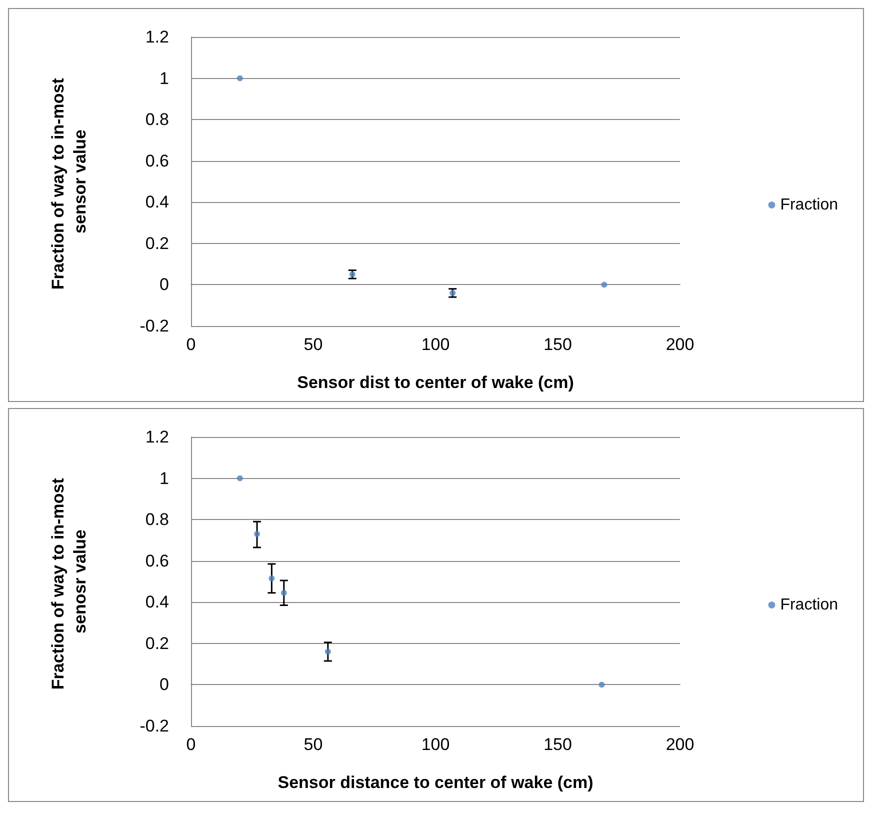  I want to click on y-axis-title: Fraction of way to in-most sensor value, so click(69, 181).